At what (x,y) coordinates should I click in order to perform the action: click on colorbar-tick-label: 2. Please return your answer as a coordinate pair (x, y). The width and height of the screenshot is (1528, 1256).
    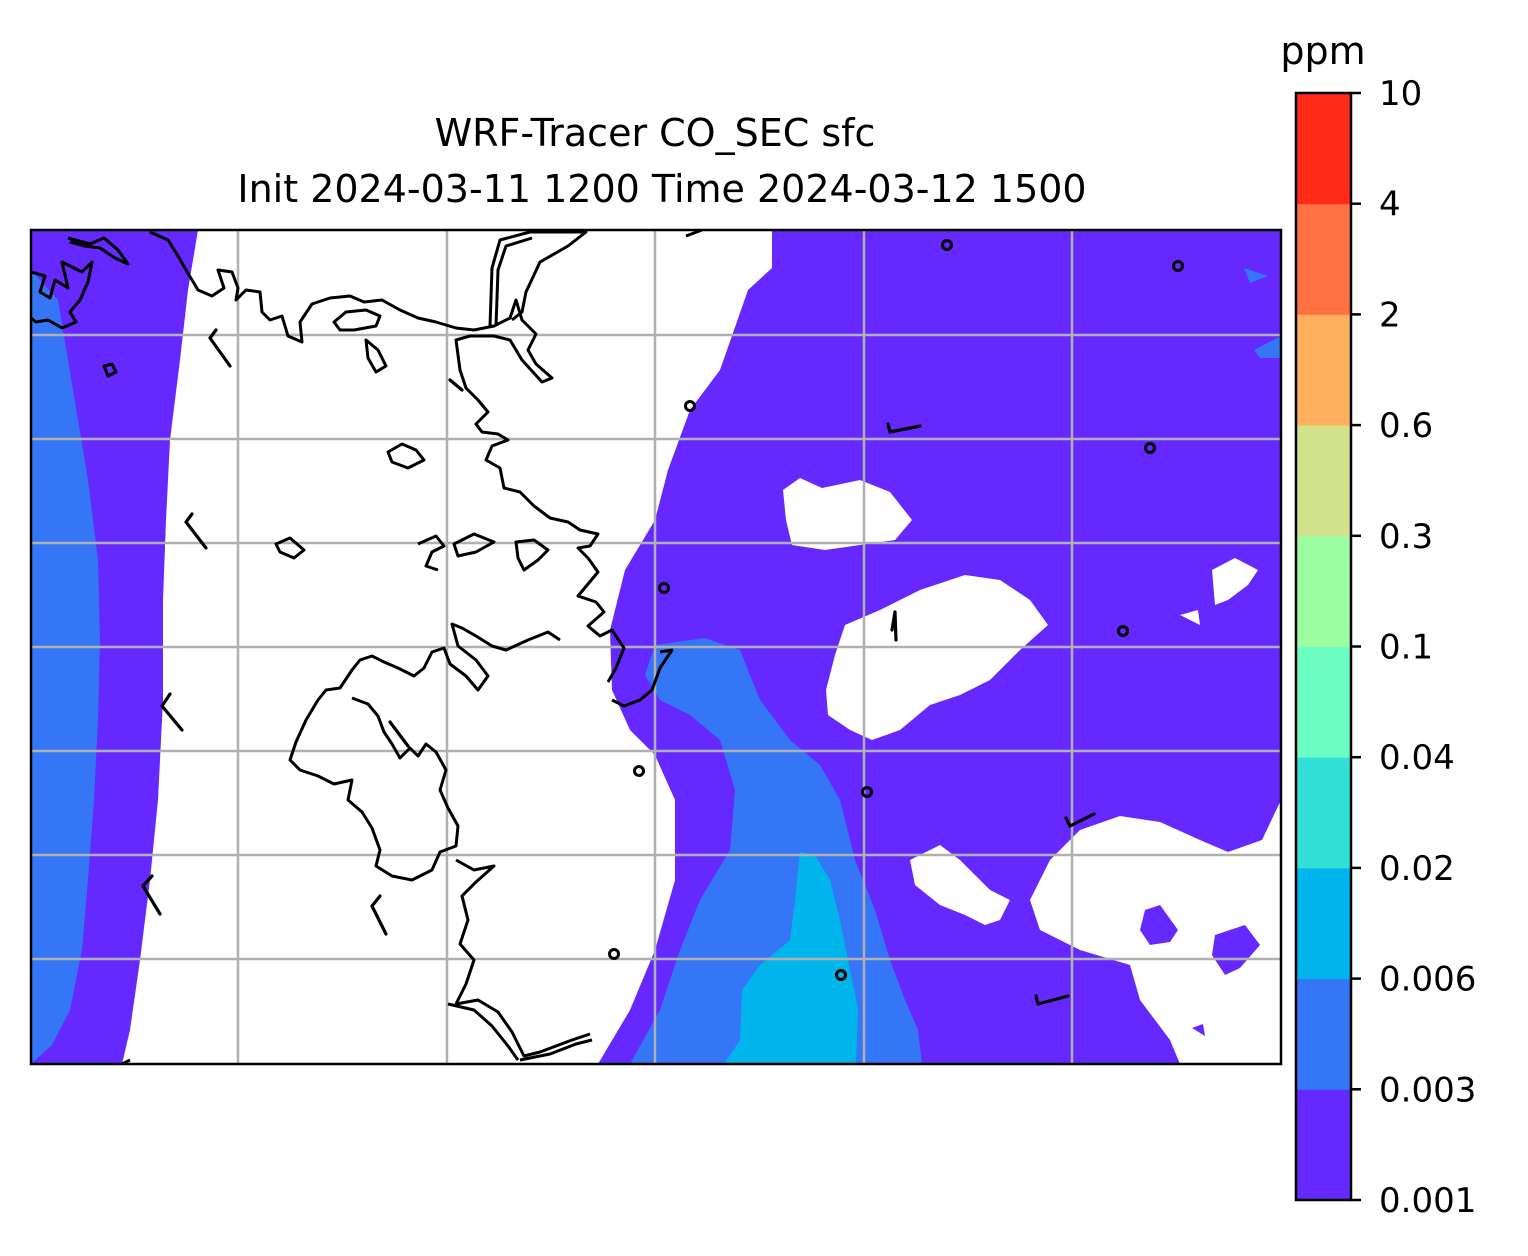
    Looking at the image, I should click on (1390, 315).